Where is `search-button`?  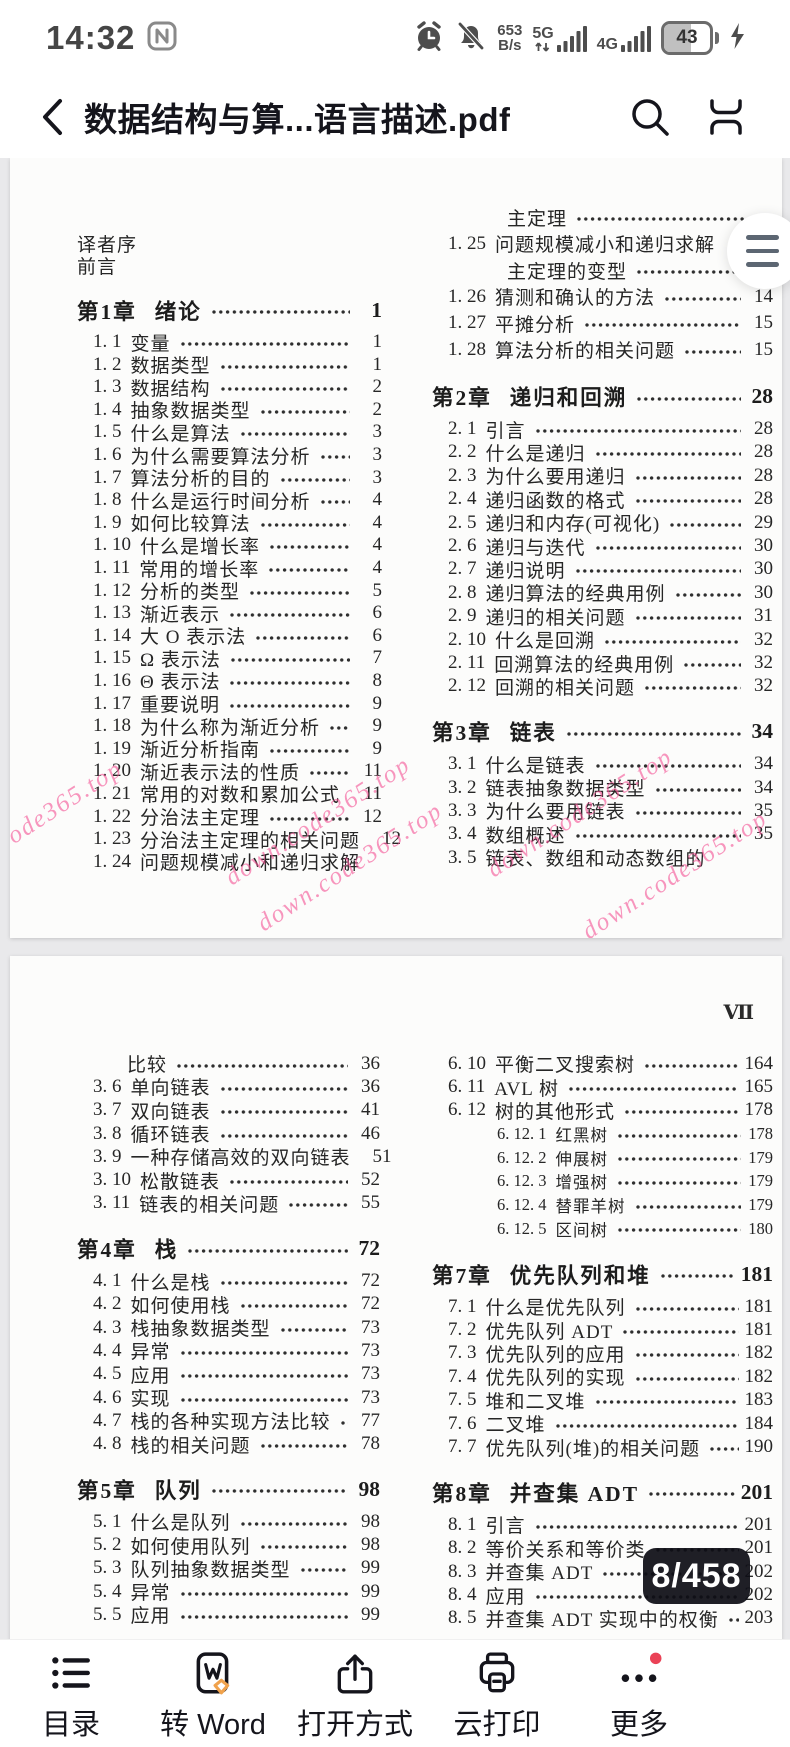 search-button is located at coordinates (650, 117).